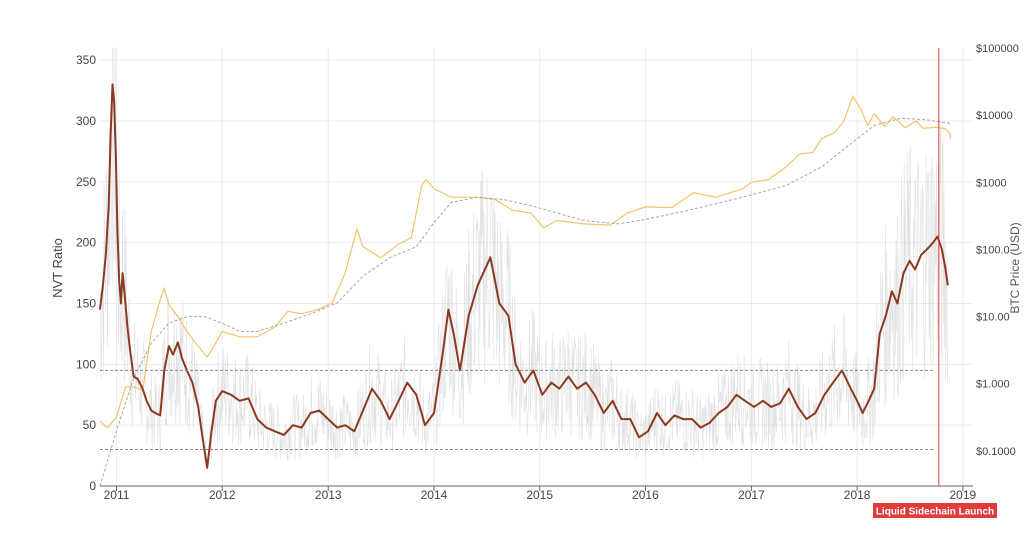  What do you see at coordinates (1015, 267) in the screenshot?
I see `y2-axis-title: BTC Price (USD)` at bounding box center [1015, 267].